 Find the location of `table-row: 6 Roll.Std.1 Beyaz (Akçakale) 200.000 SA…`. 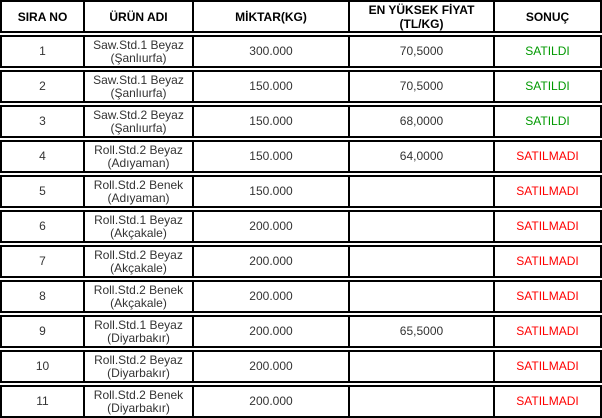

table-row: 6 Roll.Std.1 Beyaz (Akçakale) 200.000 SA… is located at coordinates (301, 226).